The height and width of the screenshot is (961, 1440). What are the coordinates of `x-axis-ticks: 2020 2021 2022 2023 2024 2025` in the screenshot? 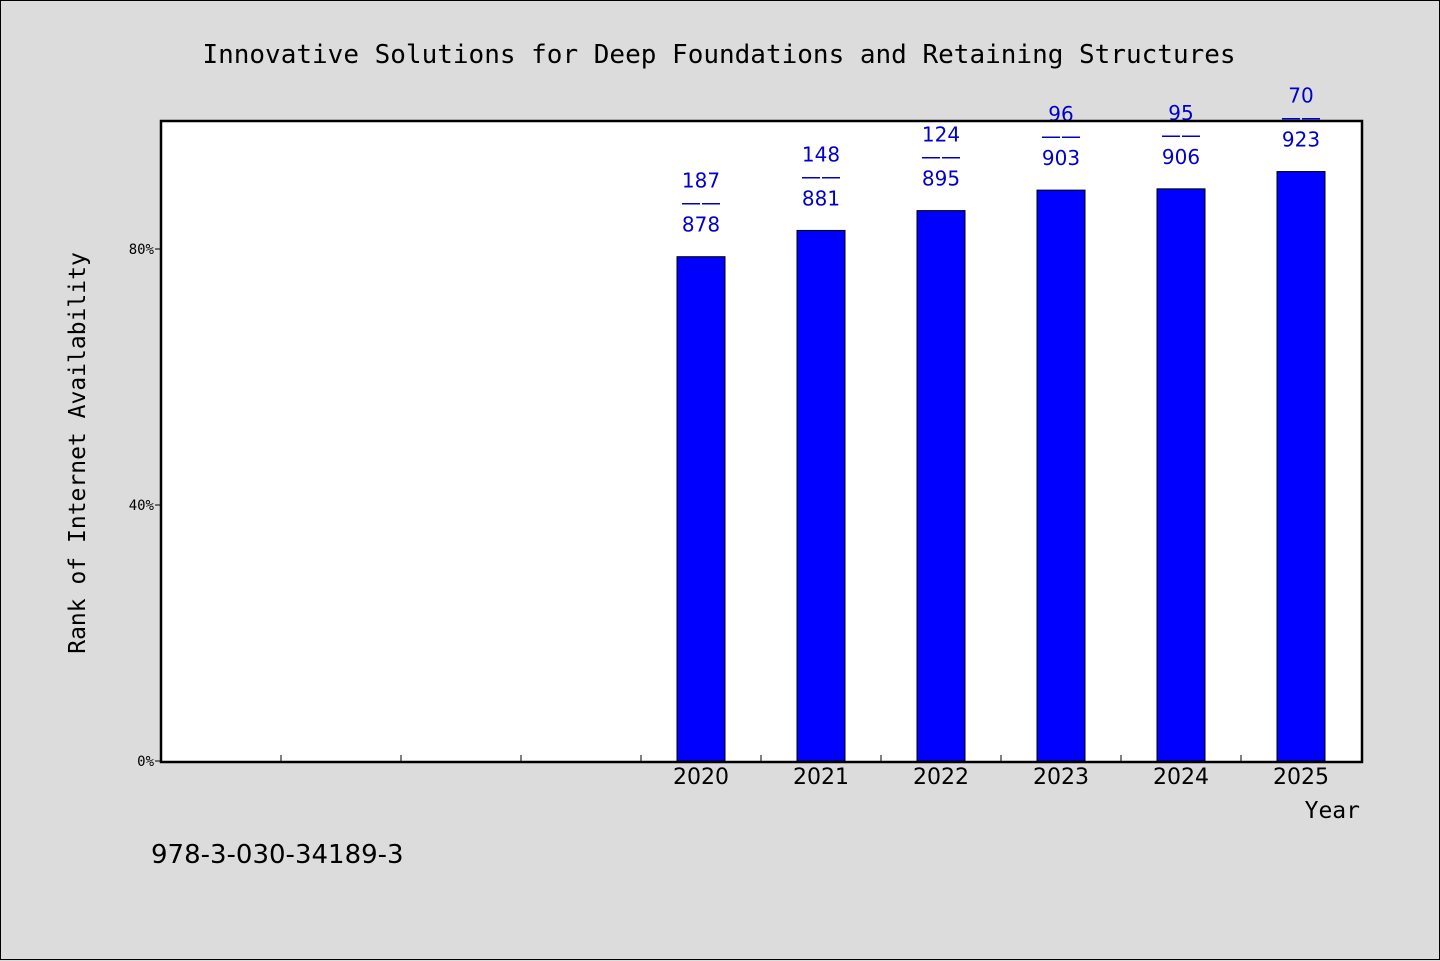 It's located at (804, 772).